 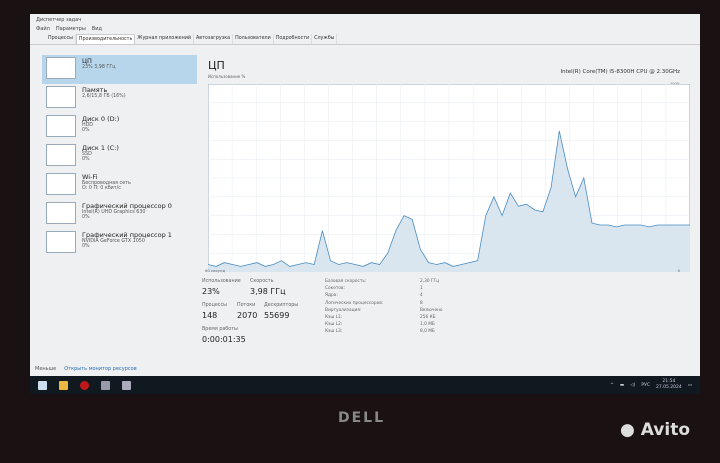 What do you see at coordinates (633, 385) in the screenshot?
I see `volume-icon: ◁)` at bounding box center [633, 385].